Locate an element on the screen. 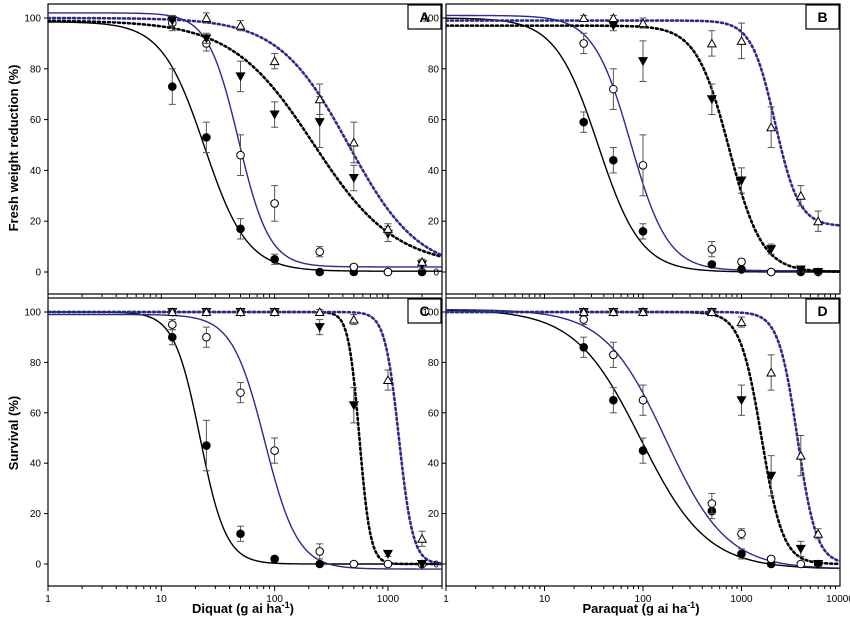  panel-letter: B is located at coordinates (822, 17).